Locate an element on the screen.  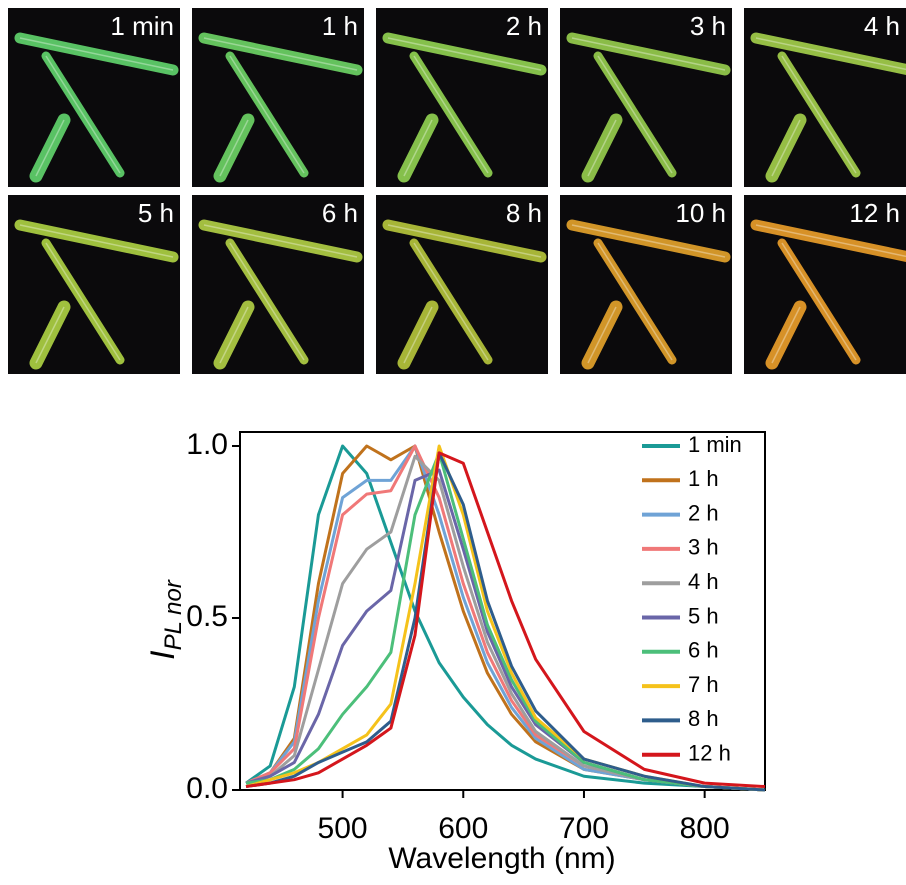
photo-label: 6 h is located at coordinates (340, 213).